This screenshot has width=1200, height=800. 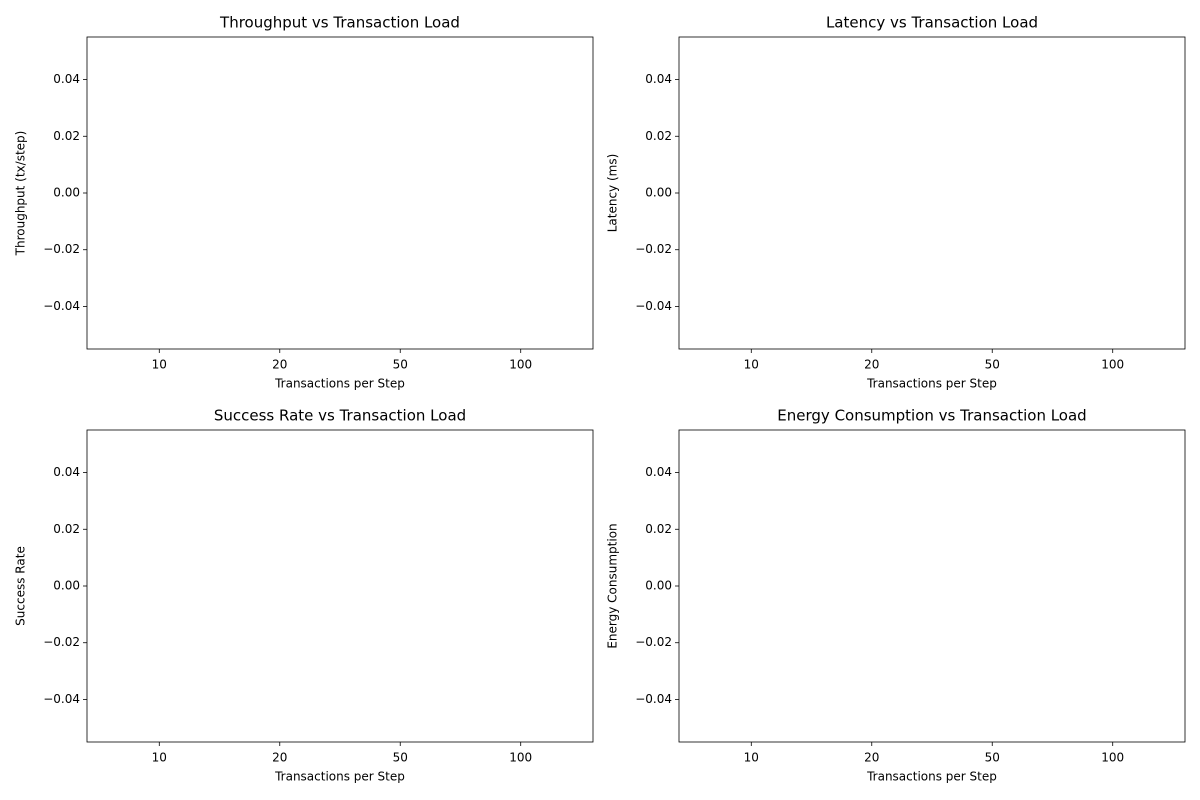 What do you see at coordinates (21, 194) in the screenshot?
I see `y-axis-label: Throughput (tx/step)` at bounding box center [21, 194].